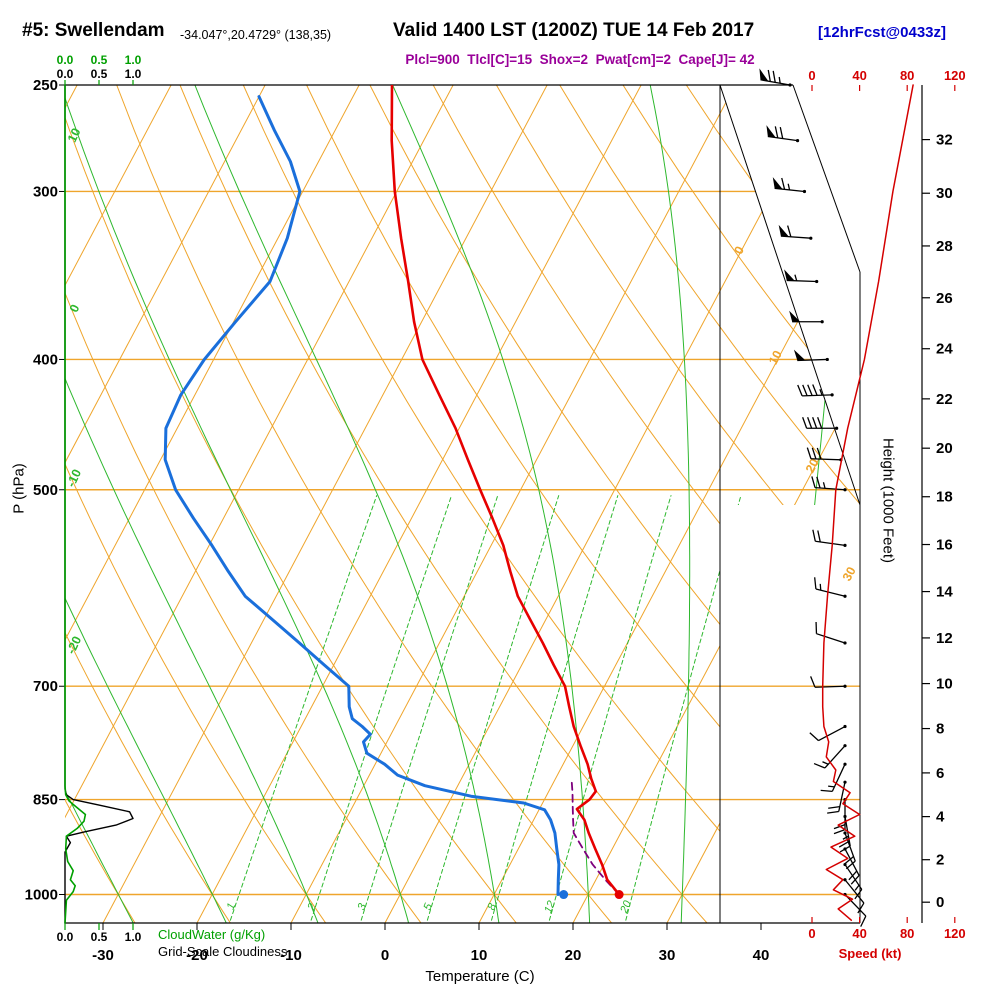  What do you see at coordinates (574, 30) in the screenshot?
I see `valid-time-title: Valid 1400 LST (1200Z) TUE 14 Feb 2017` at bounding box center [574, 30].